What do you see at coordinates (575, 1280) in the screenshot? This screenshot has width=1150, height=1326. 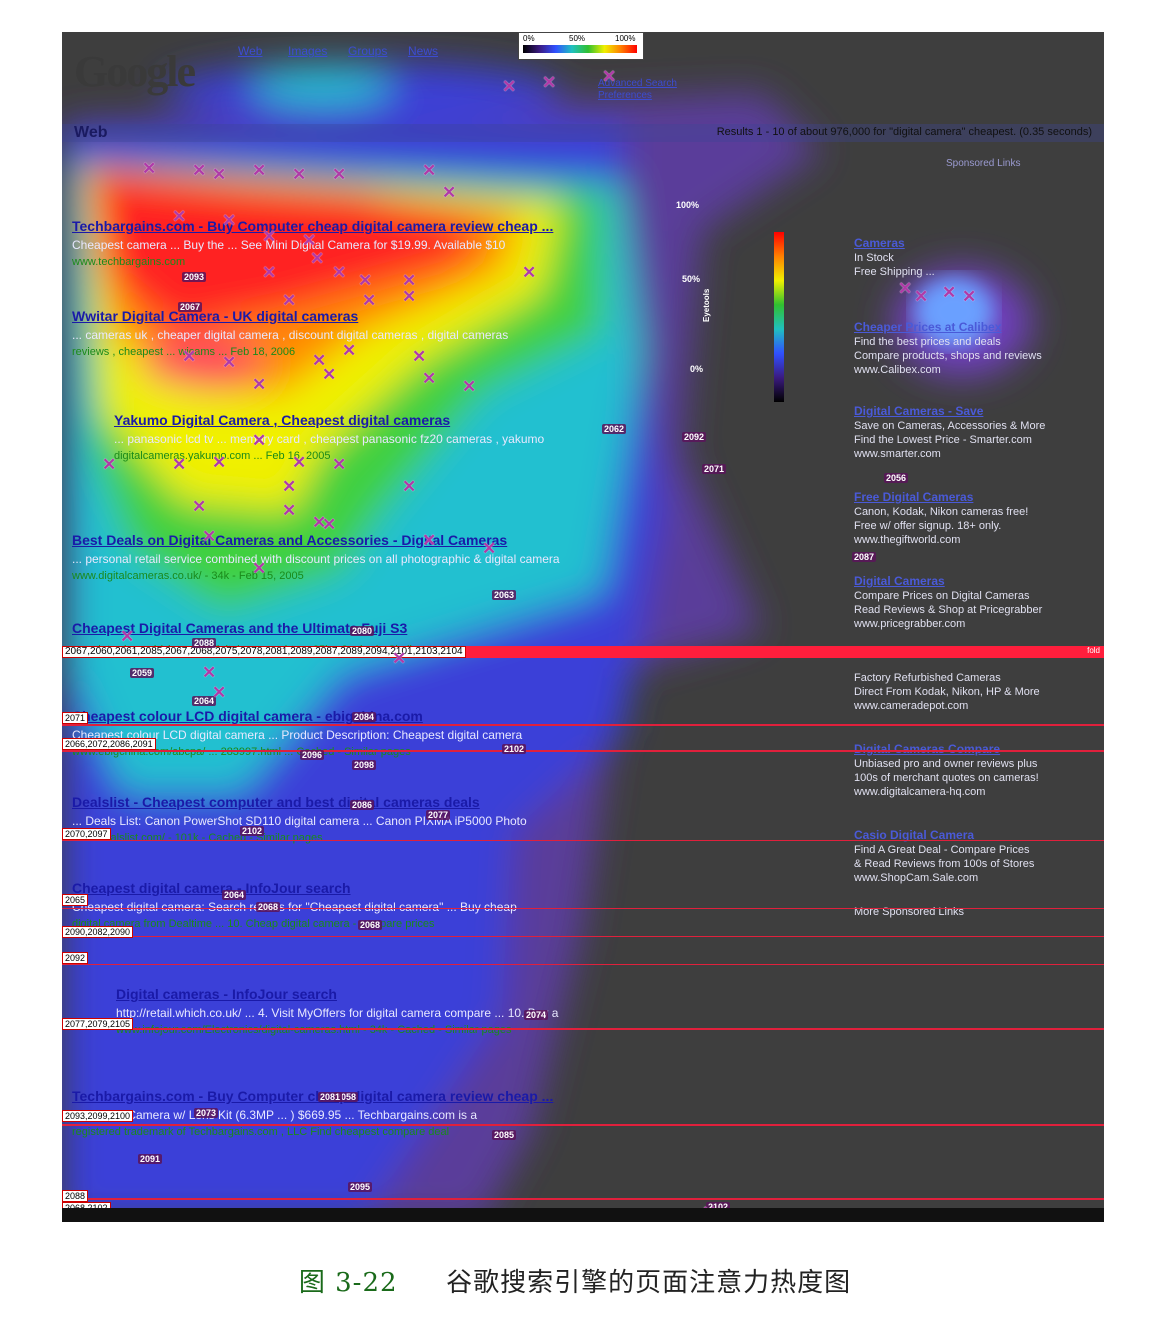 I see `figure-caption: 图 3-22 谷歌搜索引擎的页面注意力热度图` at bounding box center [575, 1280].